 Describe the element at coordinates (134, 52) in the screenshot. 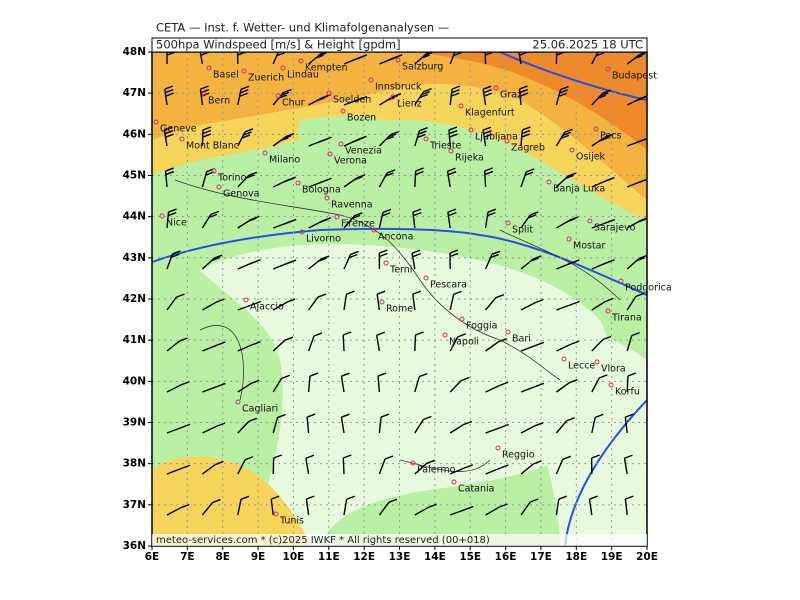

I see `lat-label: 48N` at that location.